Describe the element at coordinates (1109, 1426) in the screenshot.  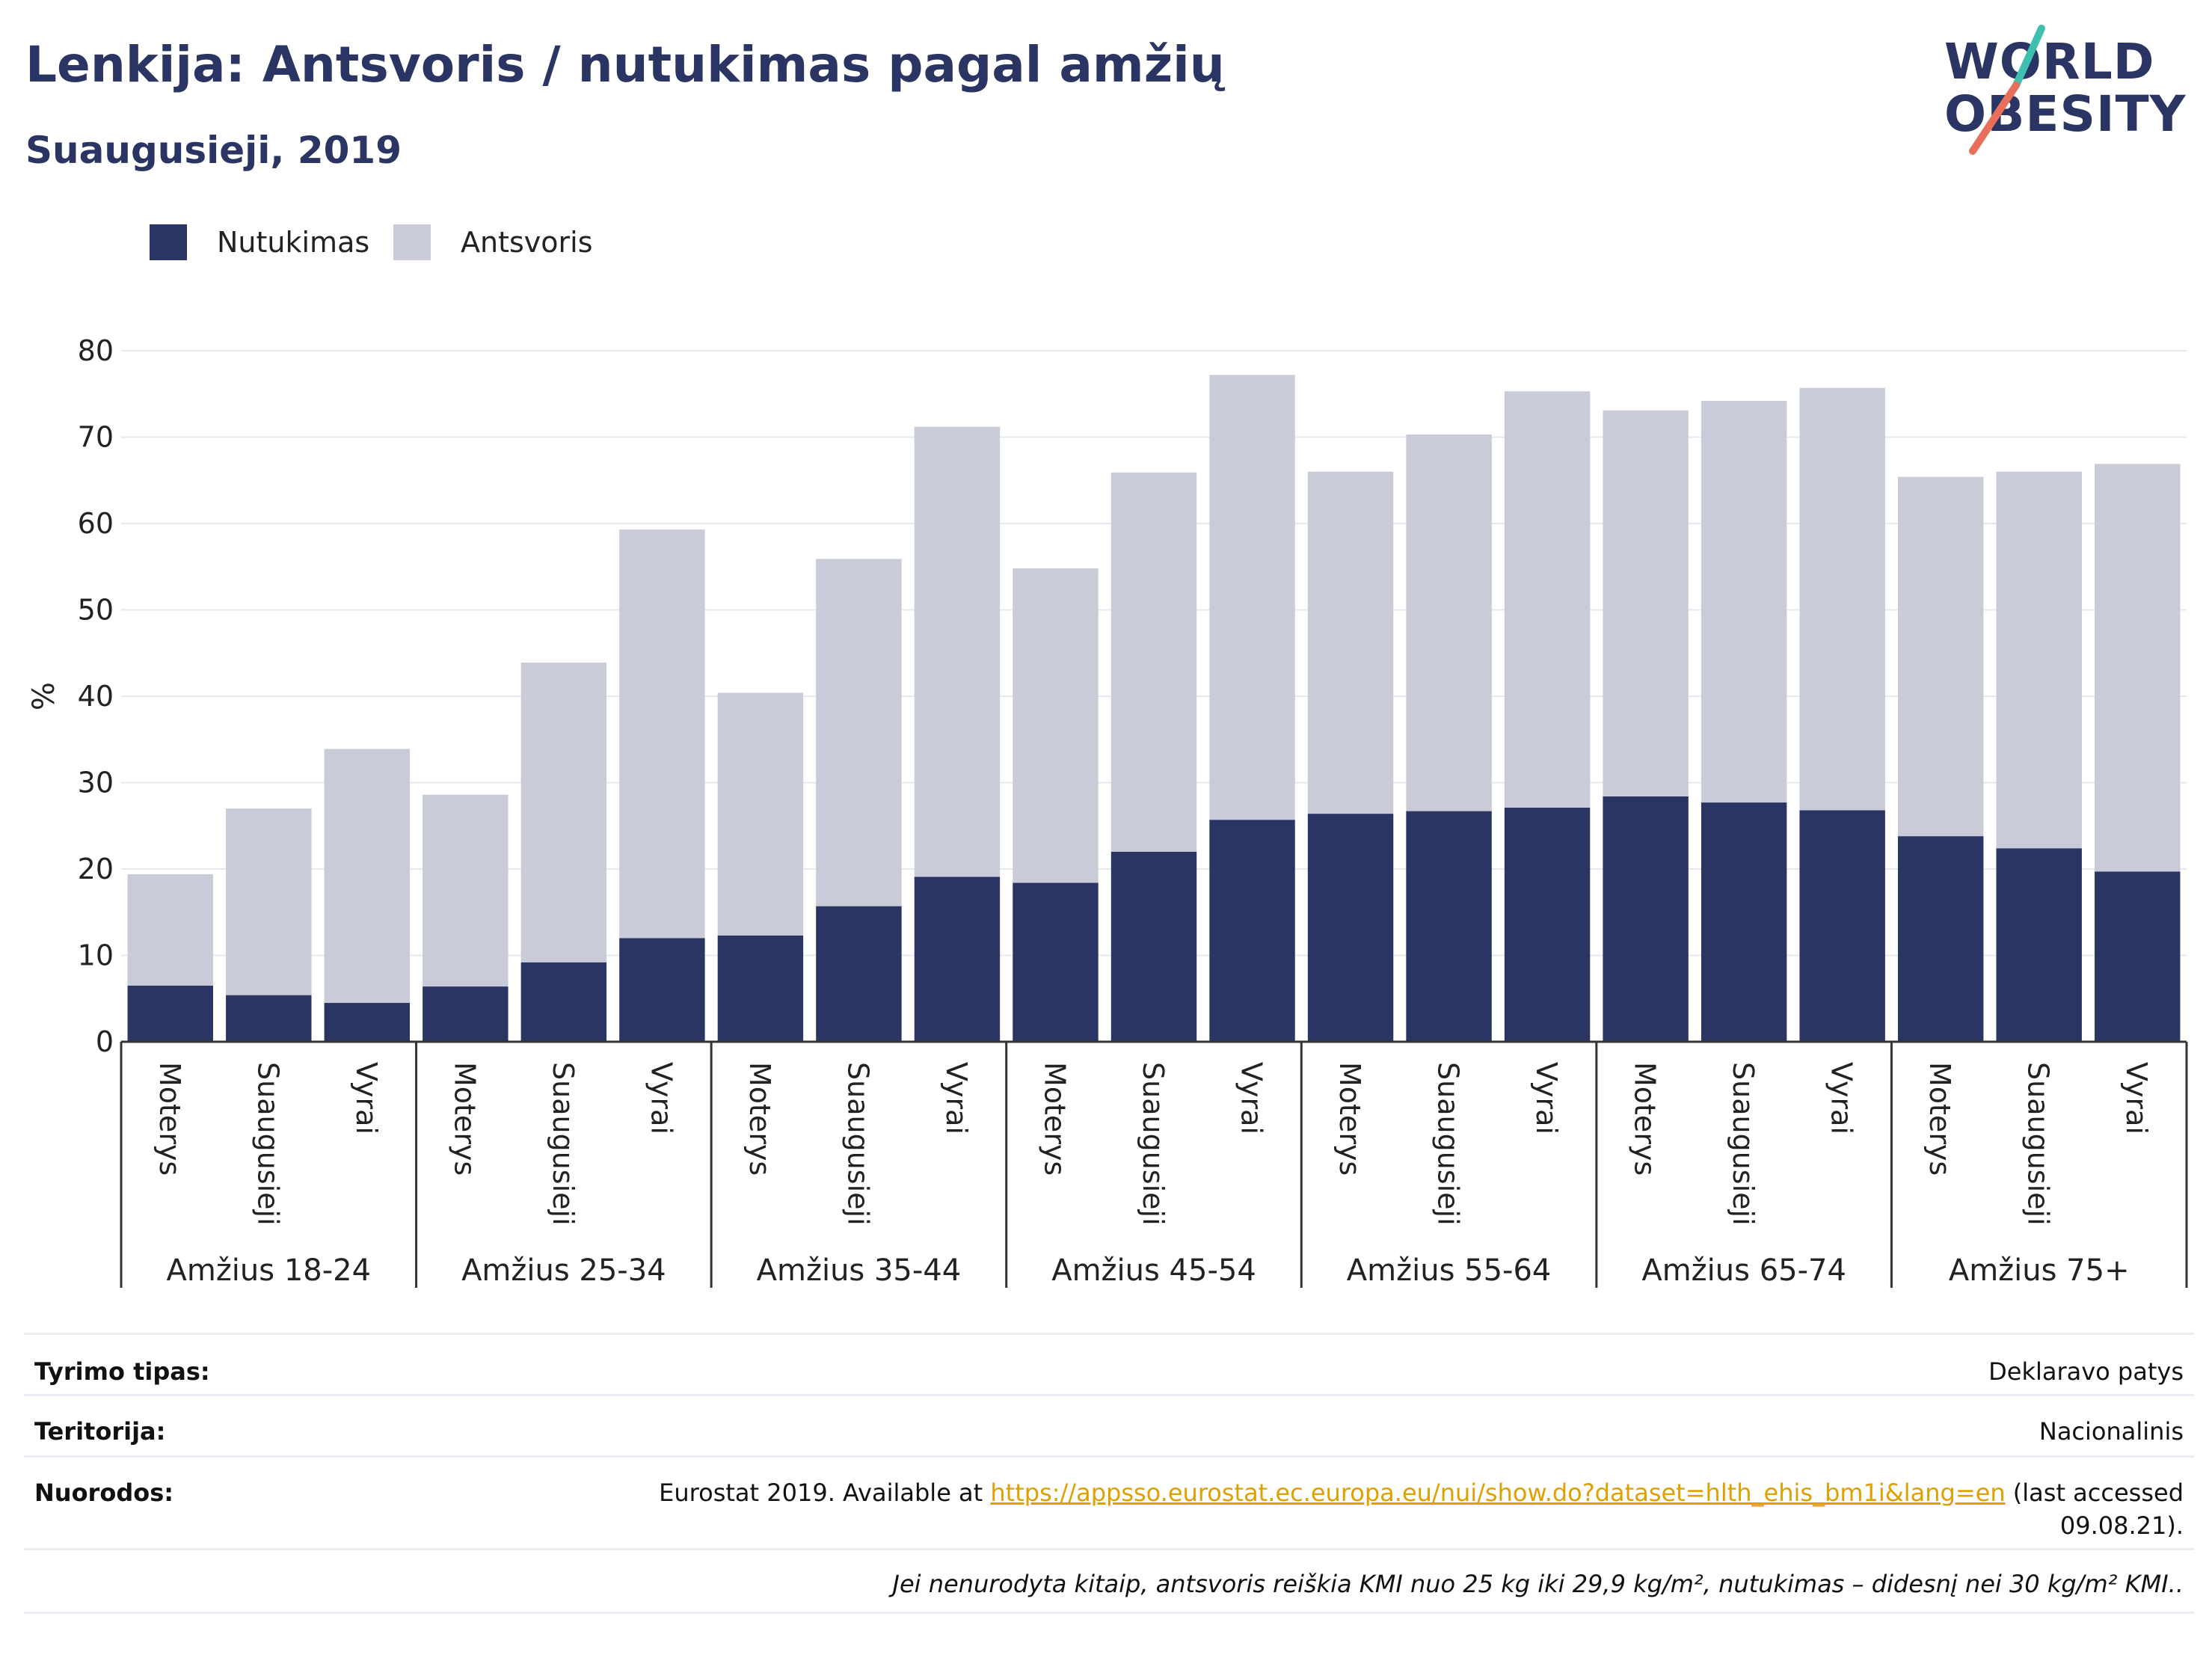
I see `footer-row-territory: Teritorija: Nacionalinis` at that location.